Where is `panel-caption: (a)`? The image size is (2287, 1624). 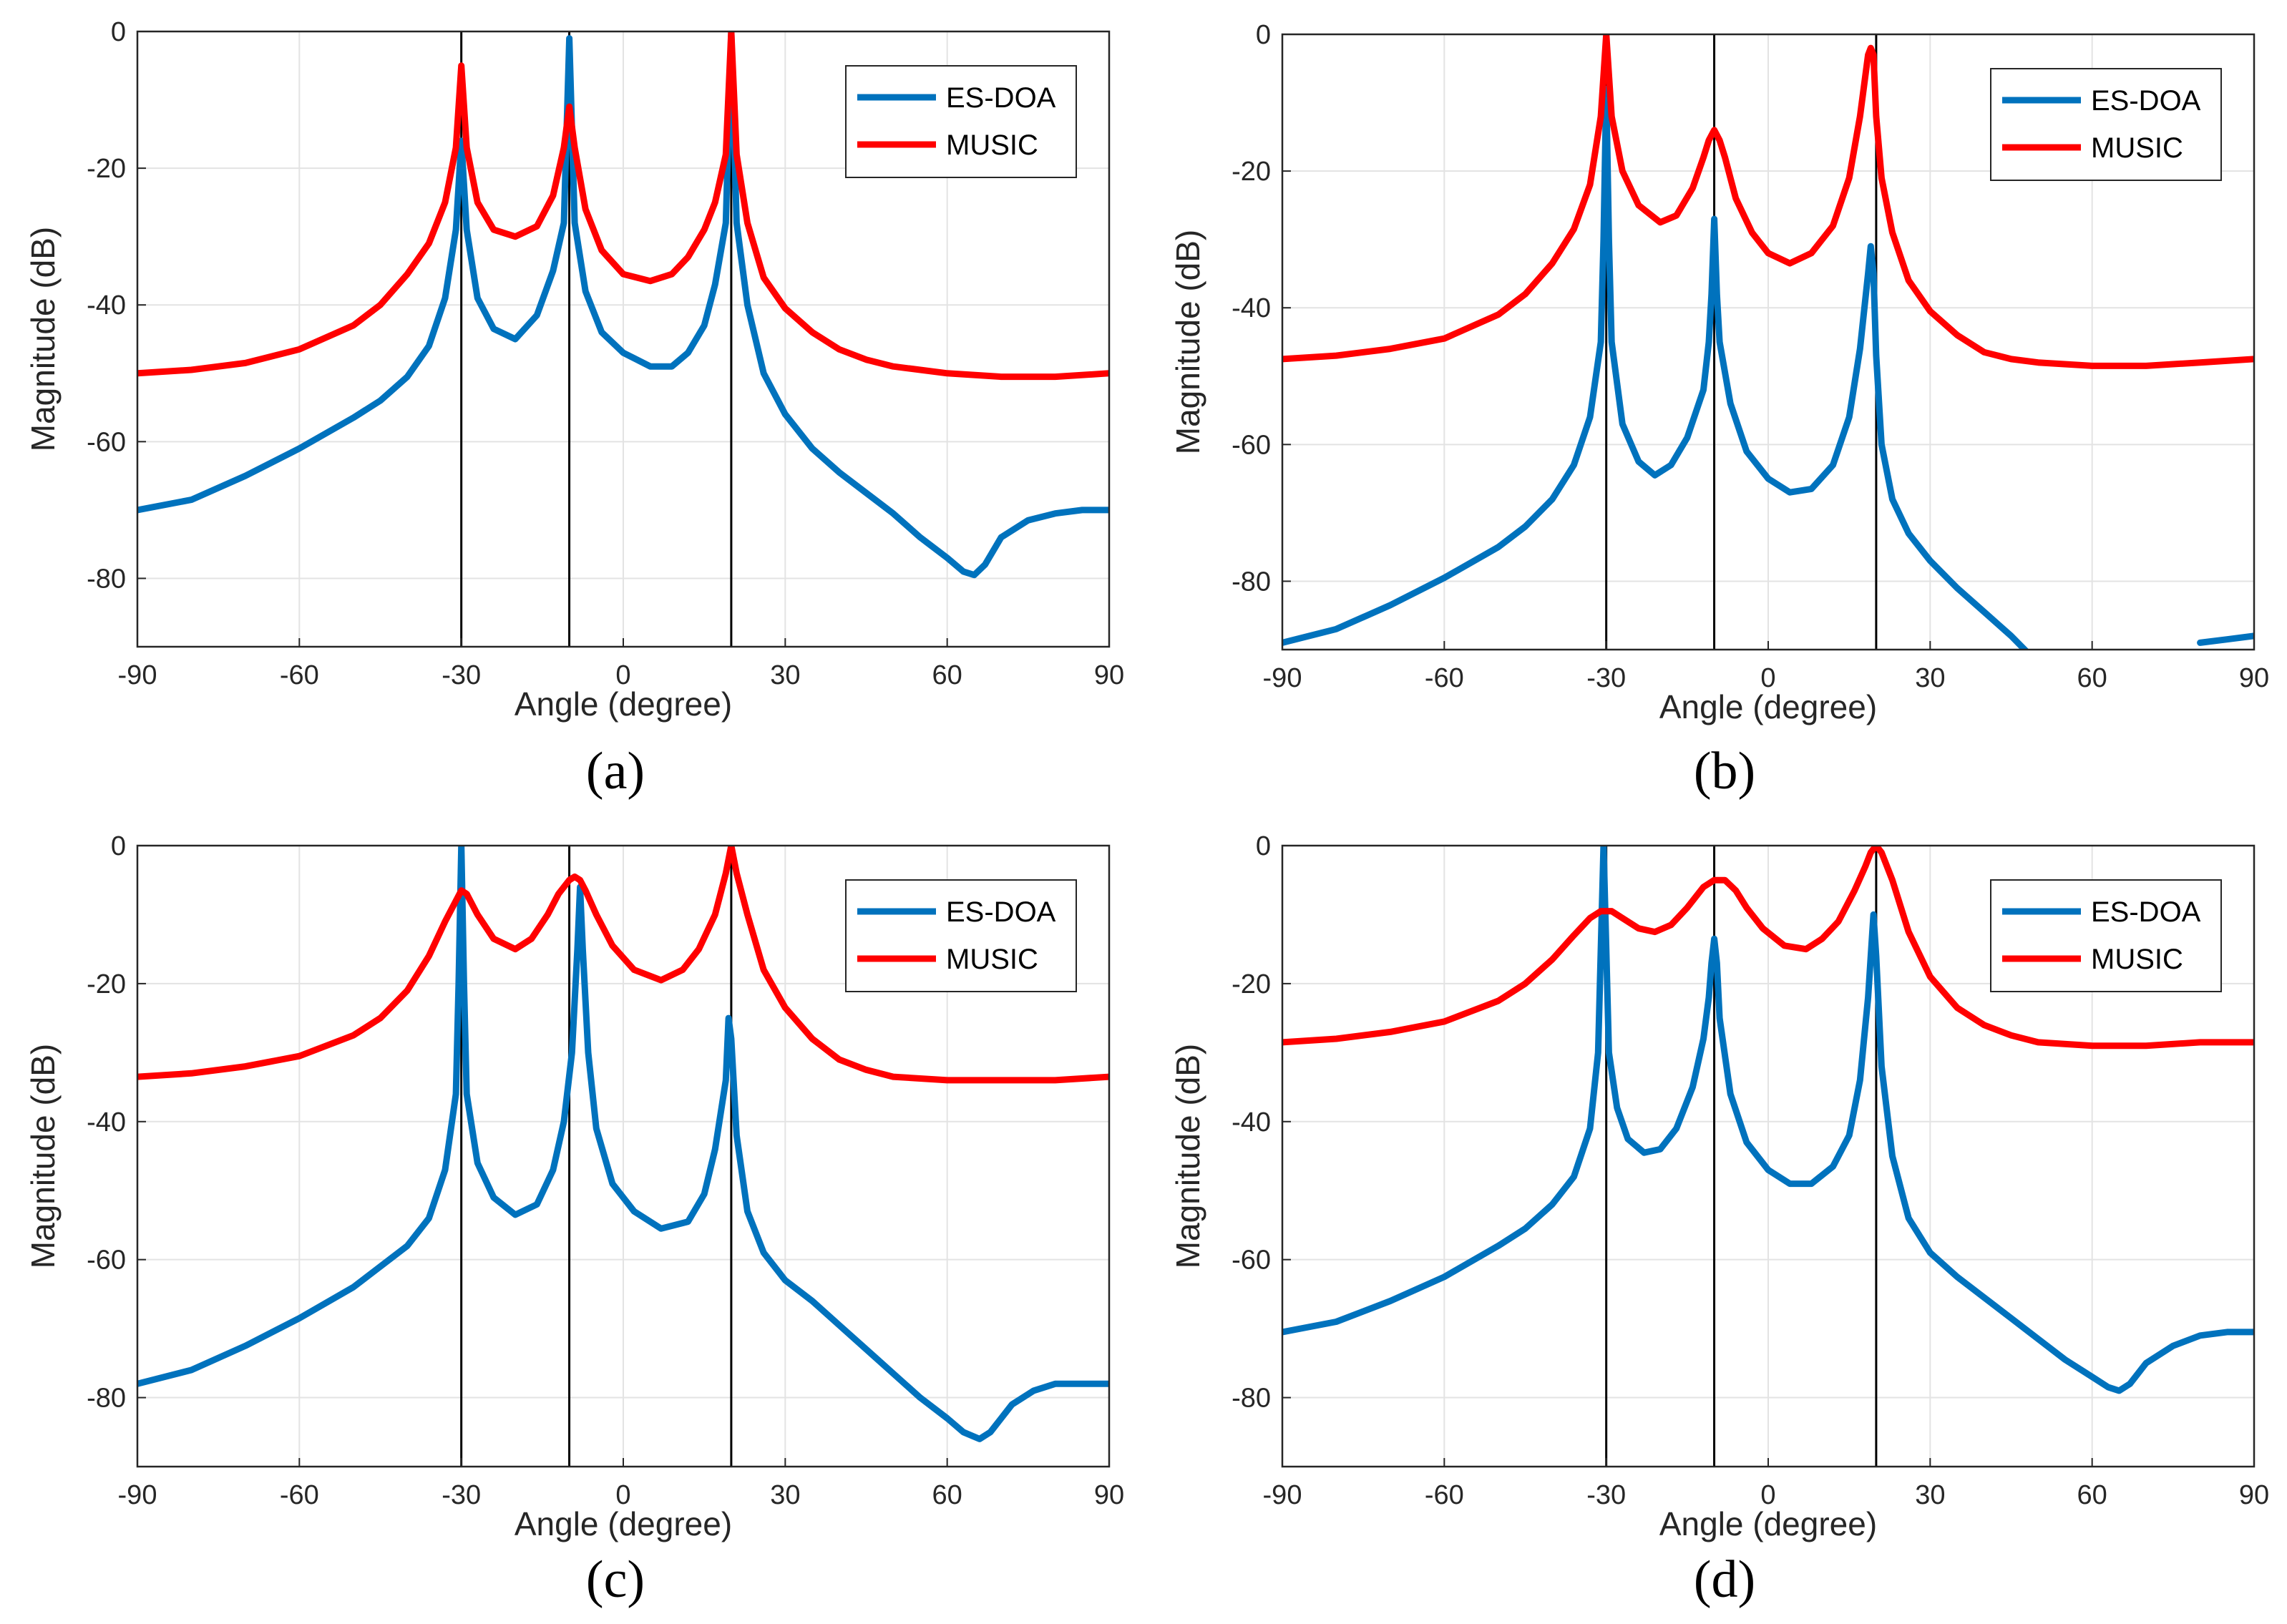 panel-caption: (a) is located at coordinates (615, 771).